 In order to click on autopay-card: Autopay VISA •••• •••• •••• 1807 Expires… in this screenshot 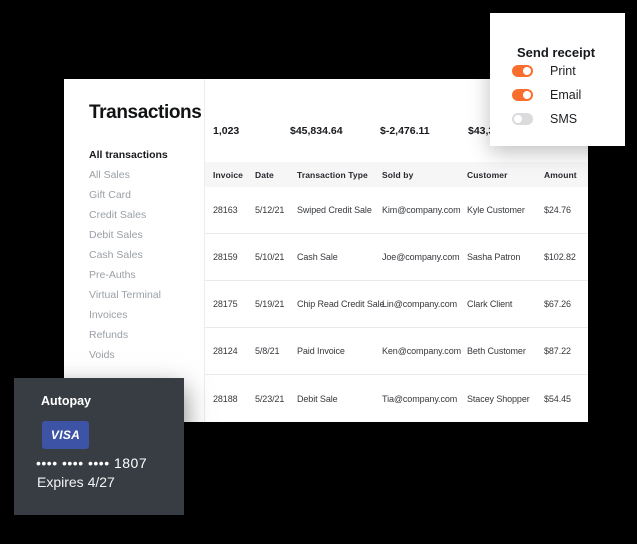, I will do `click(99, 446)`.